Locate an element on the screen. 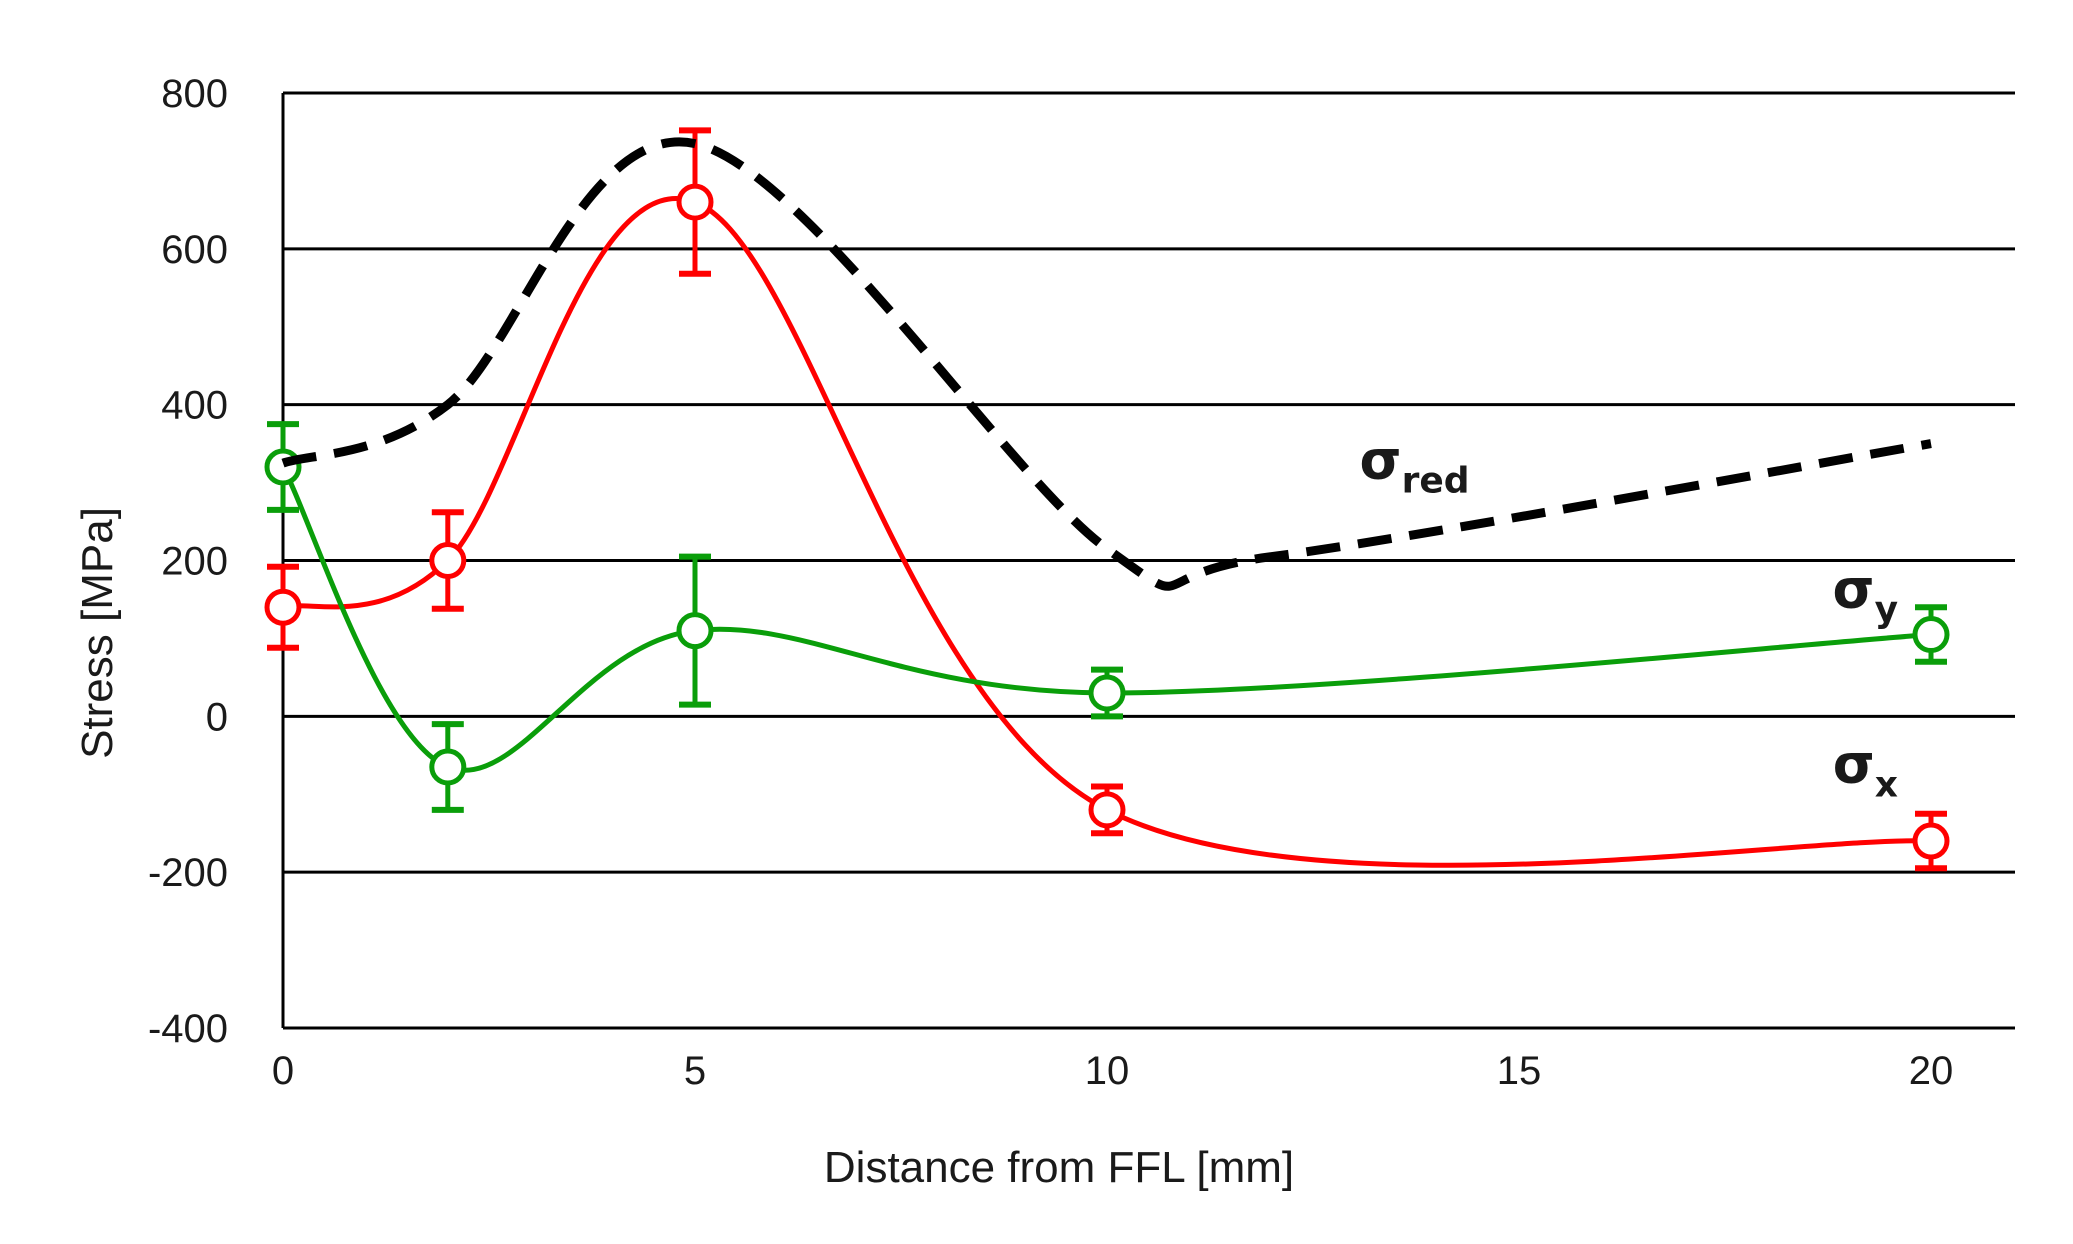 The height and width of the screenshot is (1244, 2073). series-label-subscript: y is located at coordinates (1886, 609).